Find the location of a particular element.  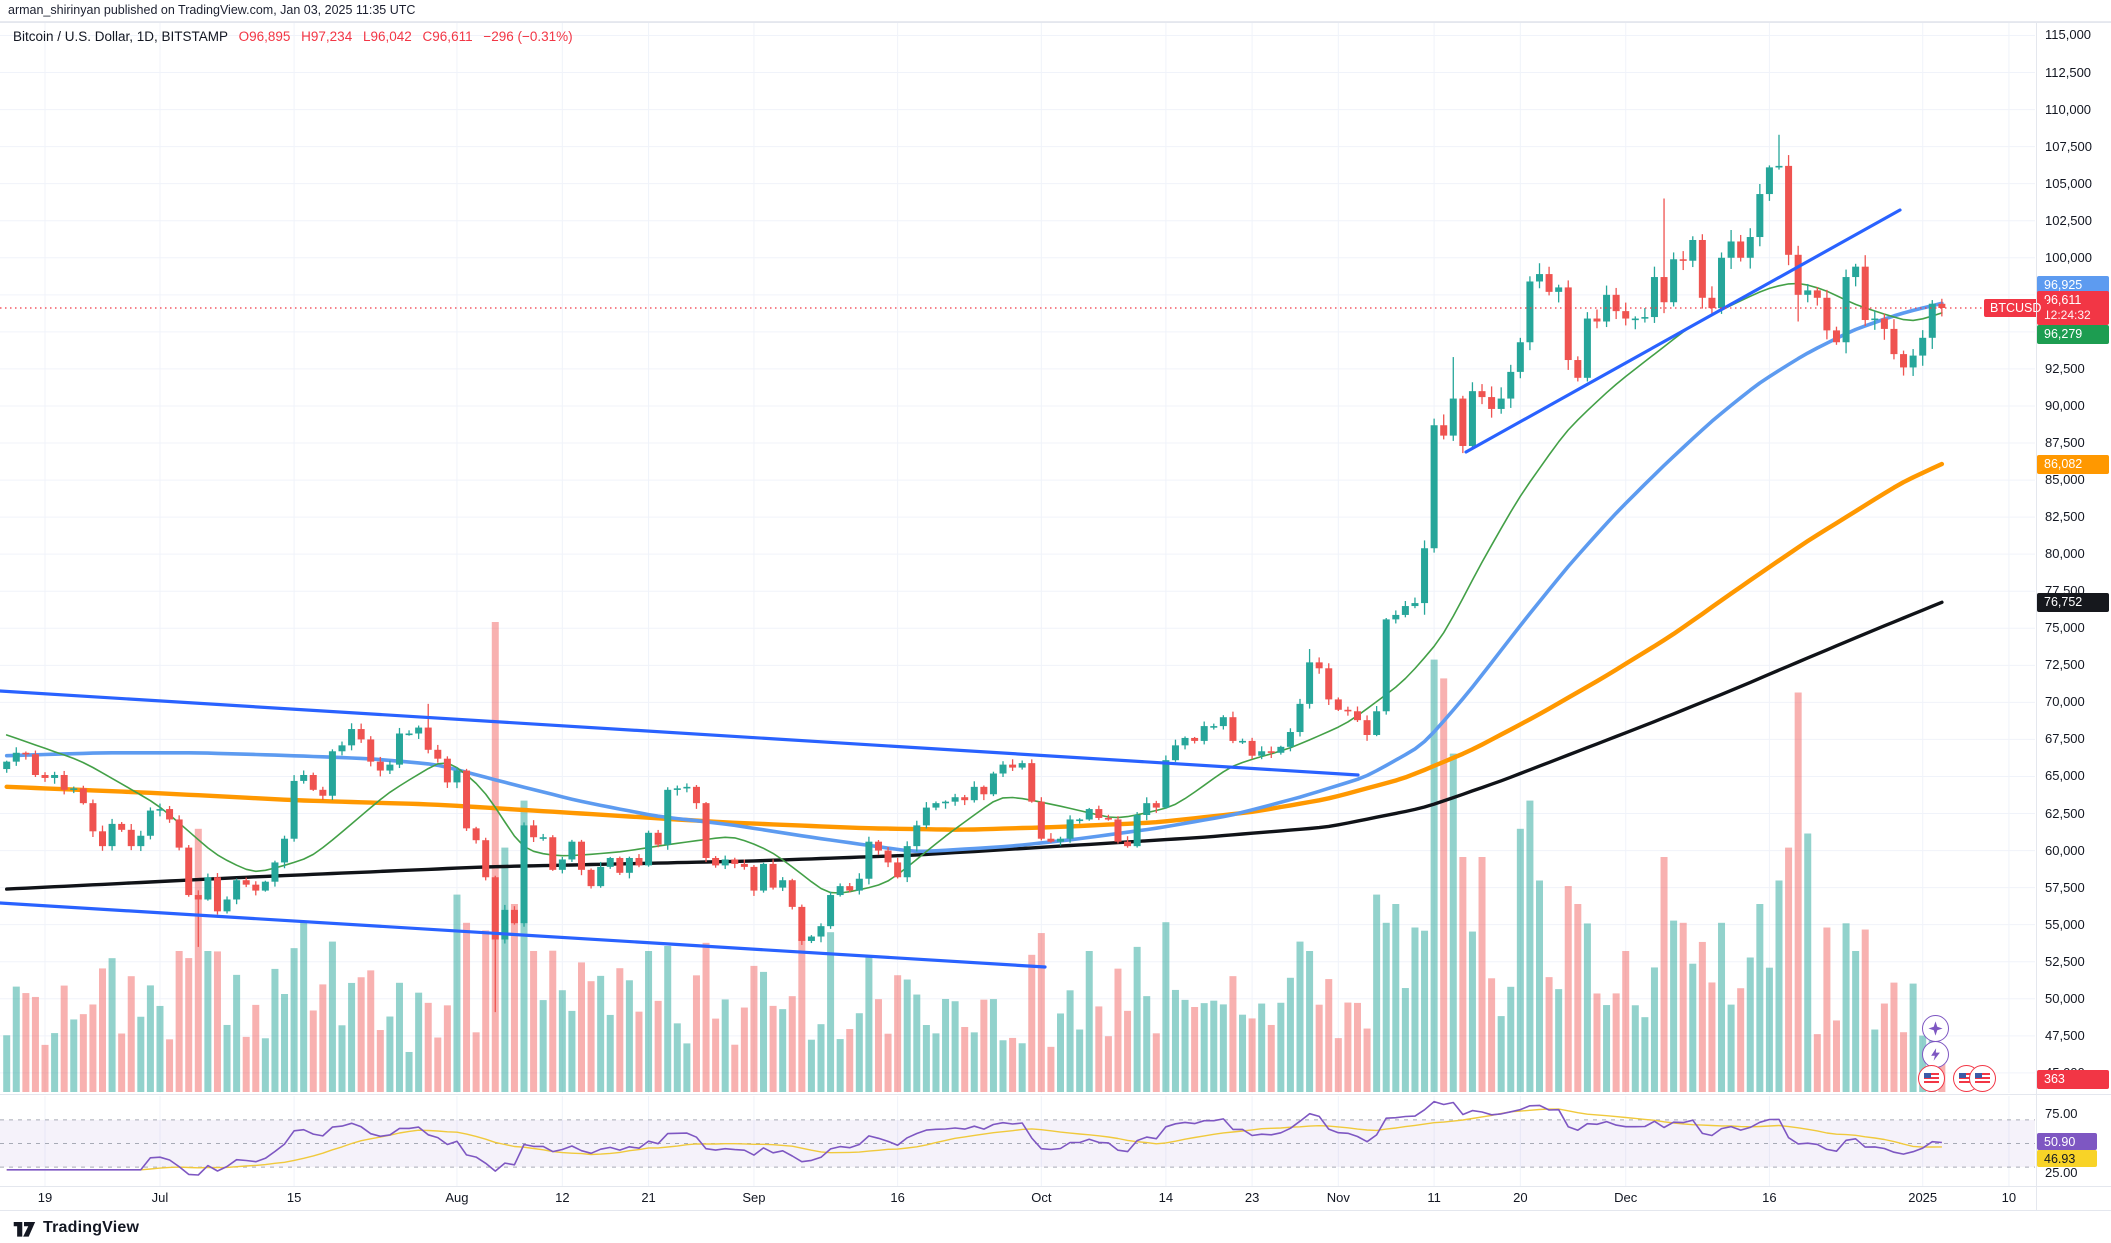

price-axis-label: 65,000 is located at coordinates (2065, 776).